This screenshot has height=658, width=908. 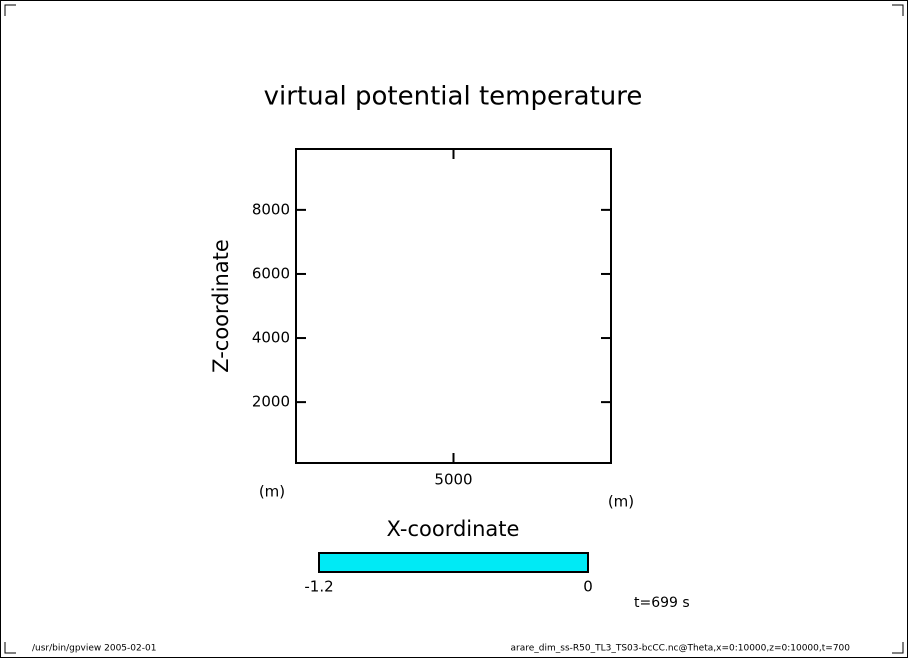 I want to click on y-tick-label: 8000, so click(x=271, y=209).